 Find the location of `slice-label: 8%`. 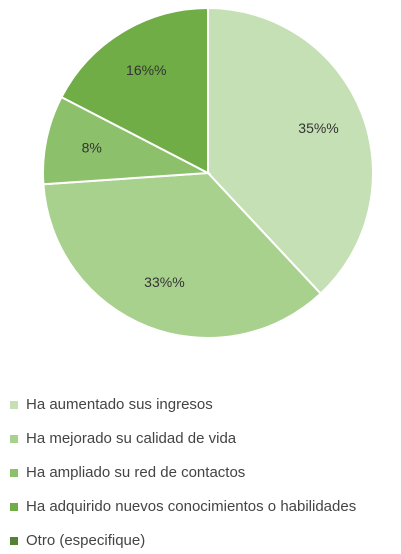

slice-label: 8% is located at coordinates (92, 148).